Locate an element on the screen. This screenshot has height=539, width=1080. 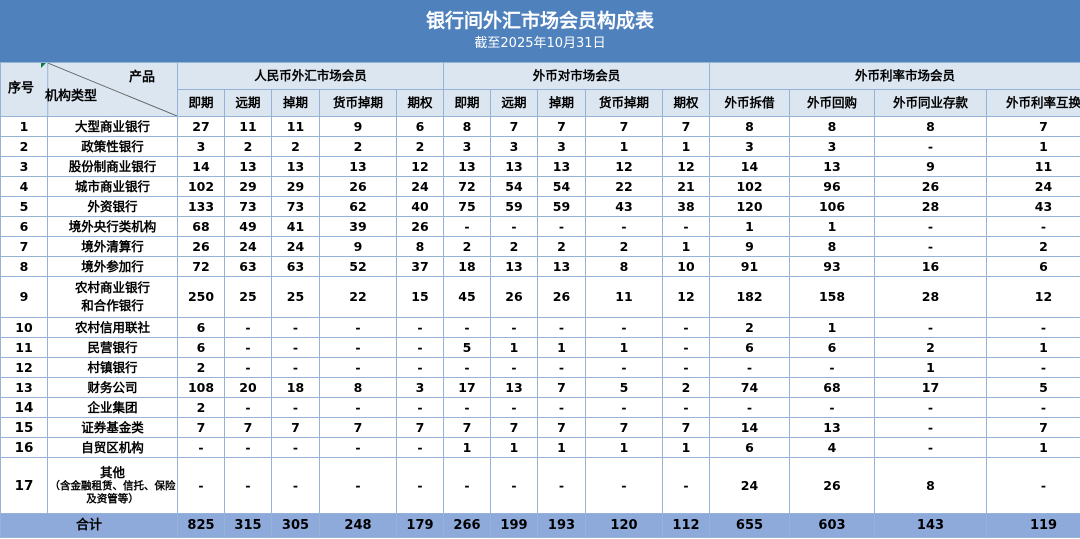
group-header-rmb-fx: 人民币外汇市场会员 is located at coordinates (310, 76).